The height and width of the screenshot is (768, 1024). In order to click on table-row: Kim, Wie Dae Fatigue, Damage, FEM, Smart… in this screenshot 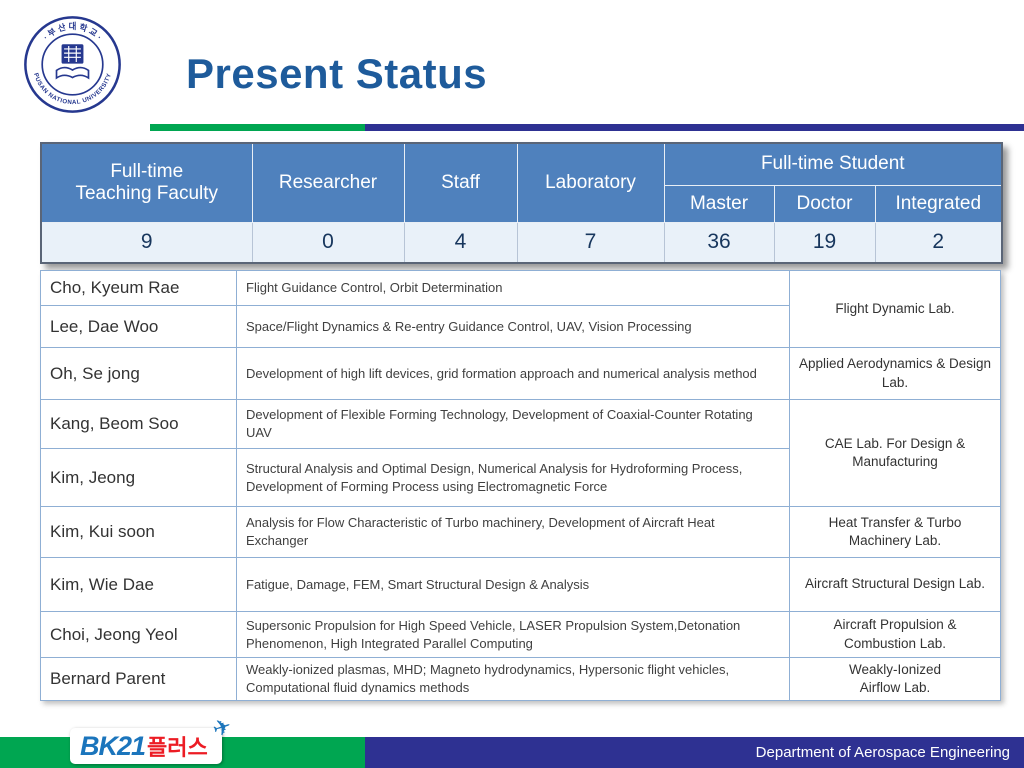, I will do `click(520, 584)`.